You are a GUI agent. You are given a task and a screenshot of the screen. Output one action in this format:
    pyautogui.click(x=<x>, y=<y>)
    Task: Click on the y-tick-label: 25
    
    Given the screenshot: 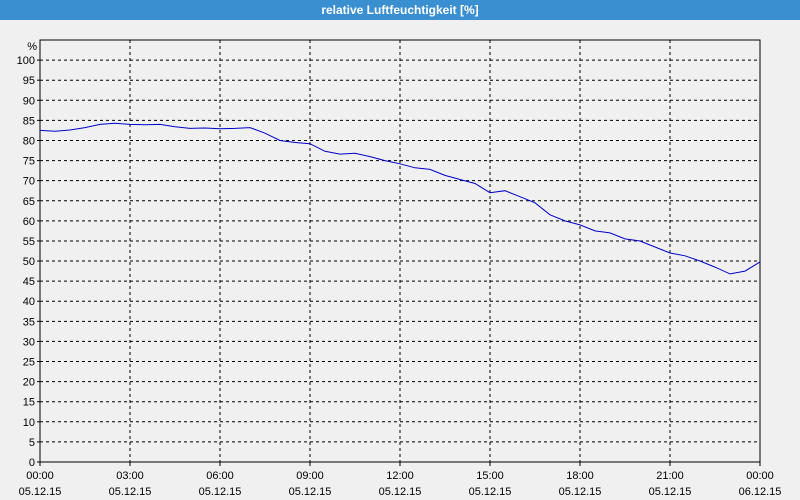 What is the action you would take?
    pyautogui.click(x=29, y=363)
    